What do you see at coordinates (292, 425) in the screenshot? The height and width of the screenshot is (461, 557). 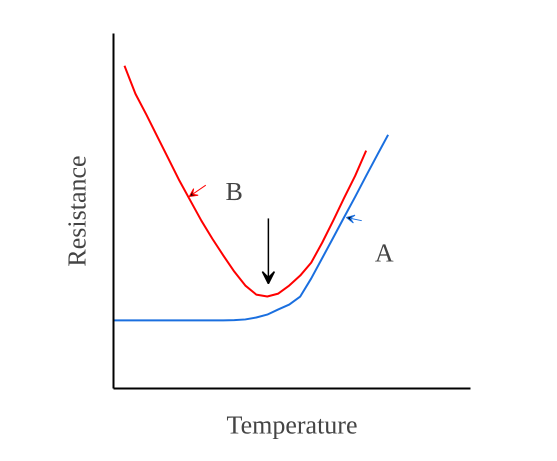 I see `x-axis-title: Temperature` at bounding box center [292, 425].